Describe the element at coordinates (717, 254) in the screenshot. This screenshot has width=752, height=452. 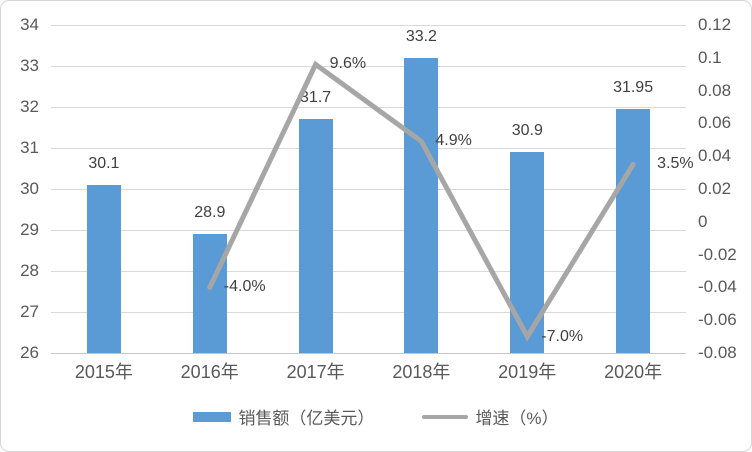
I see `right-axis-tick: -0.02` at that location.